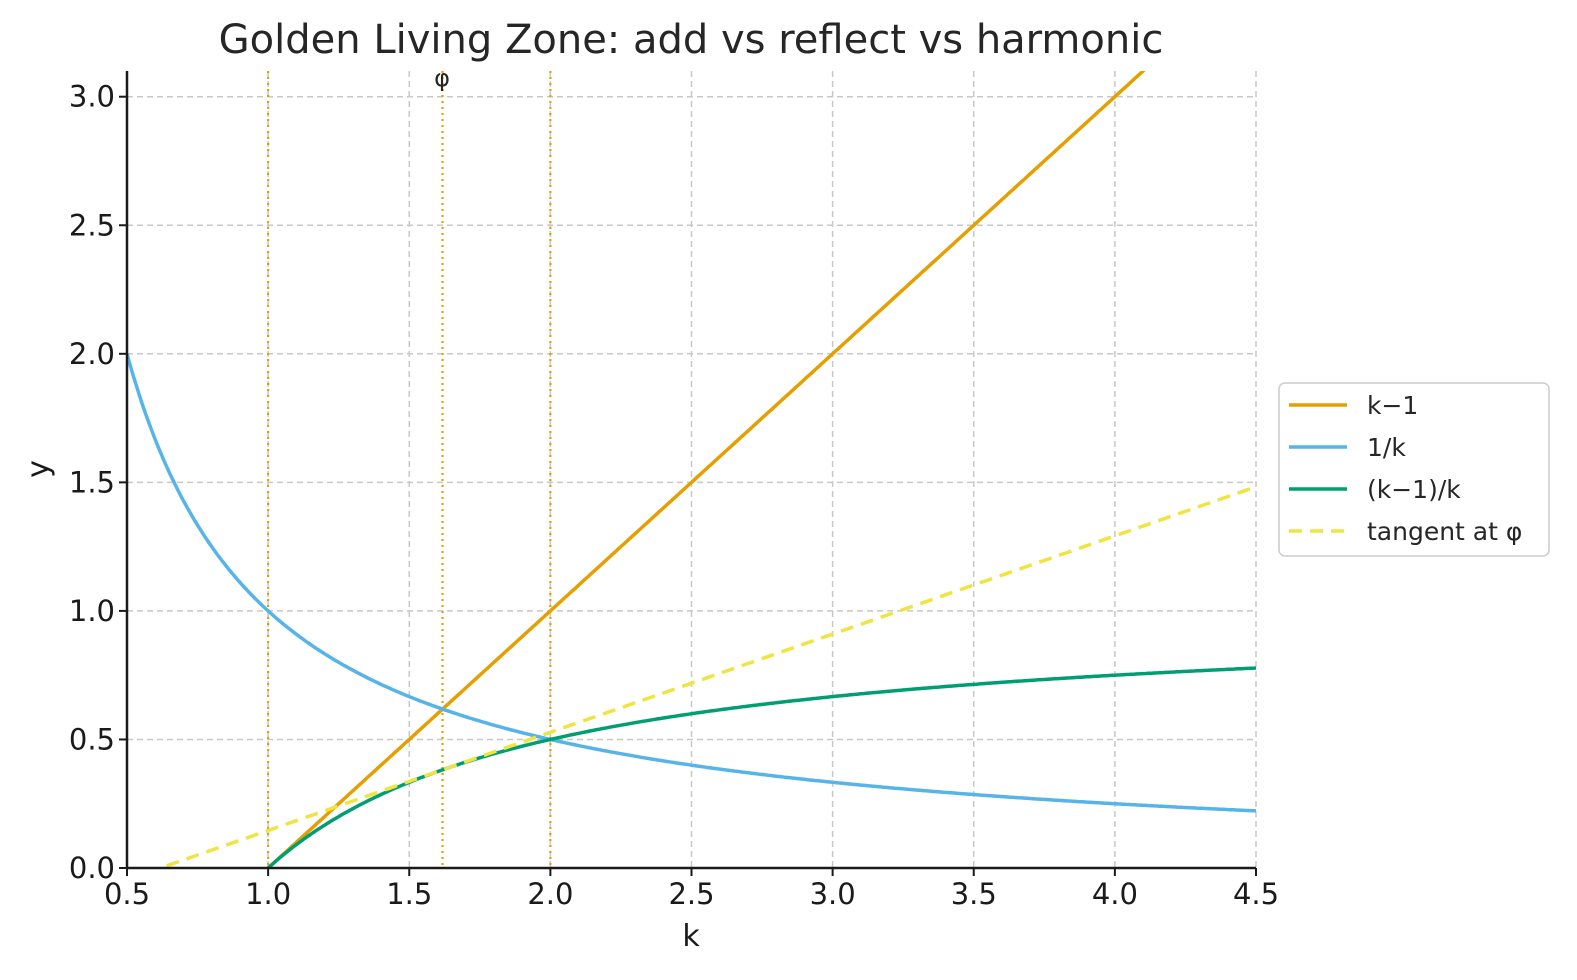  Describe the element at coordinates (92, 225) in the screenshot. I see `y-tick-label: 2.5` at that location.